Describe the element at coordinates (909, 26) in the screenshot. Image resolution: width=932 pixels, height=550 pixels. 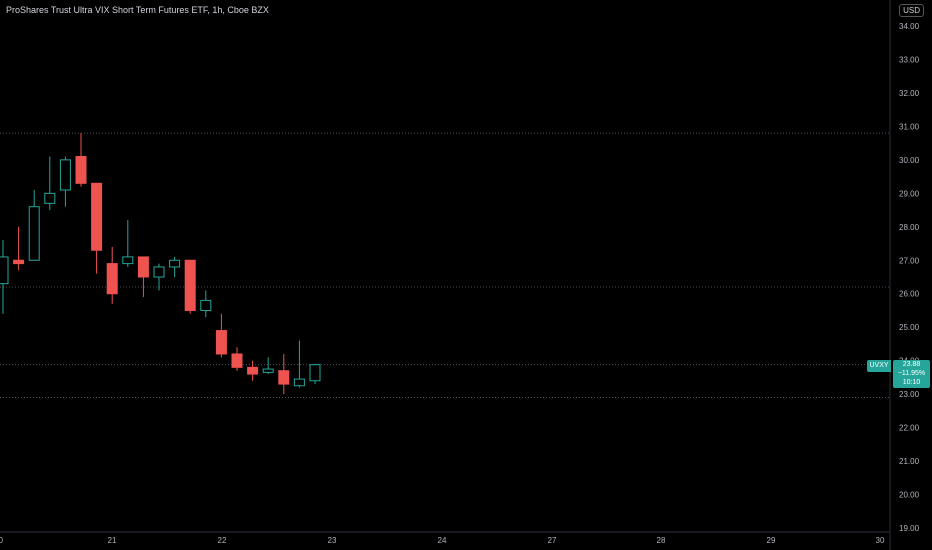
I see `price-tick-label: 34.00` at that location.